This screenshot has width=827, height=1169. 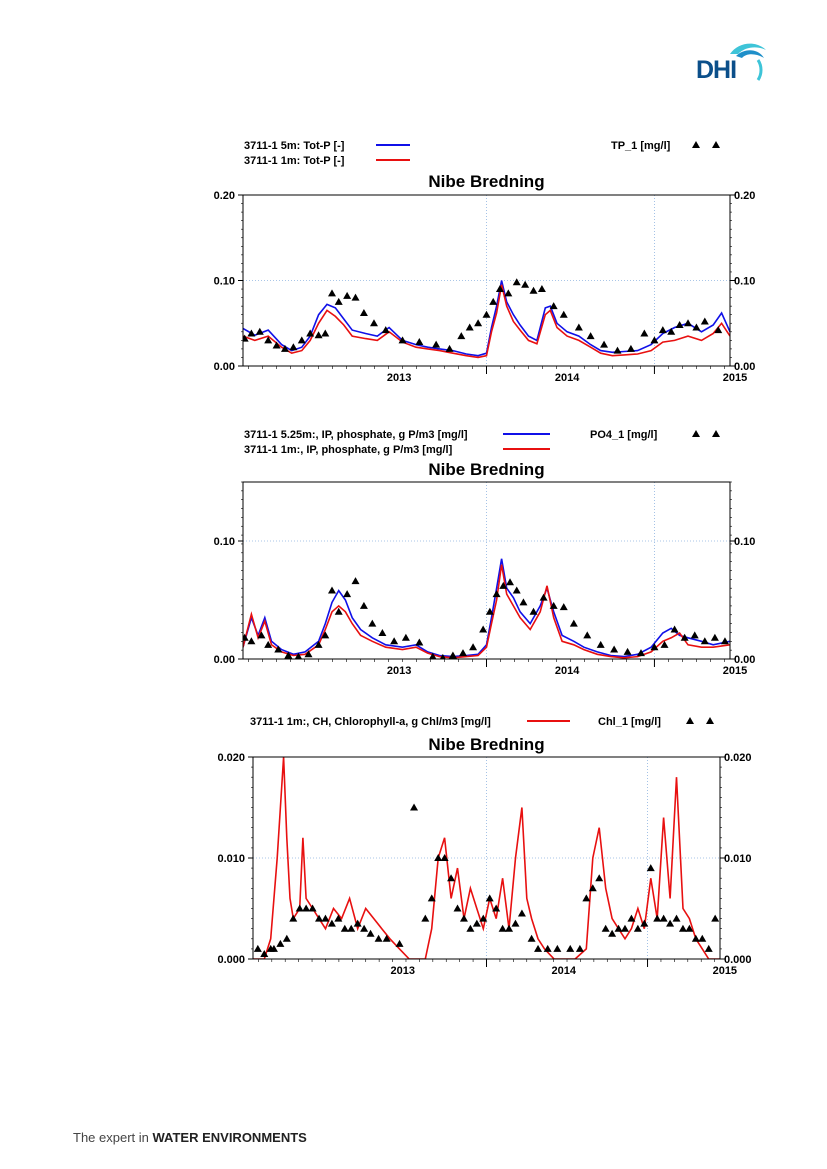 I want to click on legend-label: 3711-1 5m: Tot-P [-], so click(x=294, y=146).